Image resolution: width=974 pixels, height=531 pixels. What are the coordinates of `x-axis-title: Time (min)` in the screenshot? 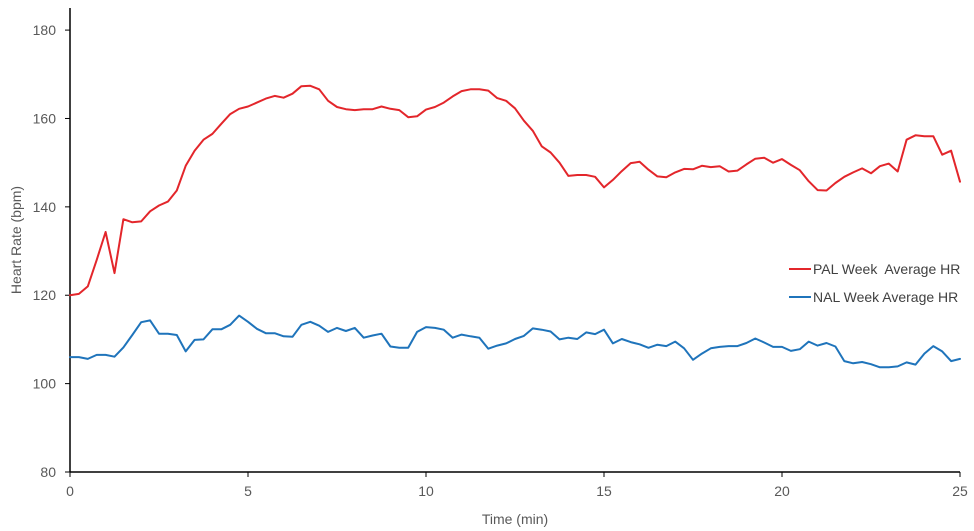 It's located at (515, 519).